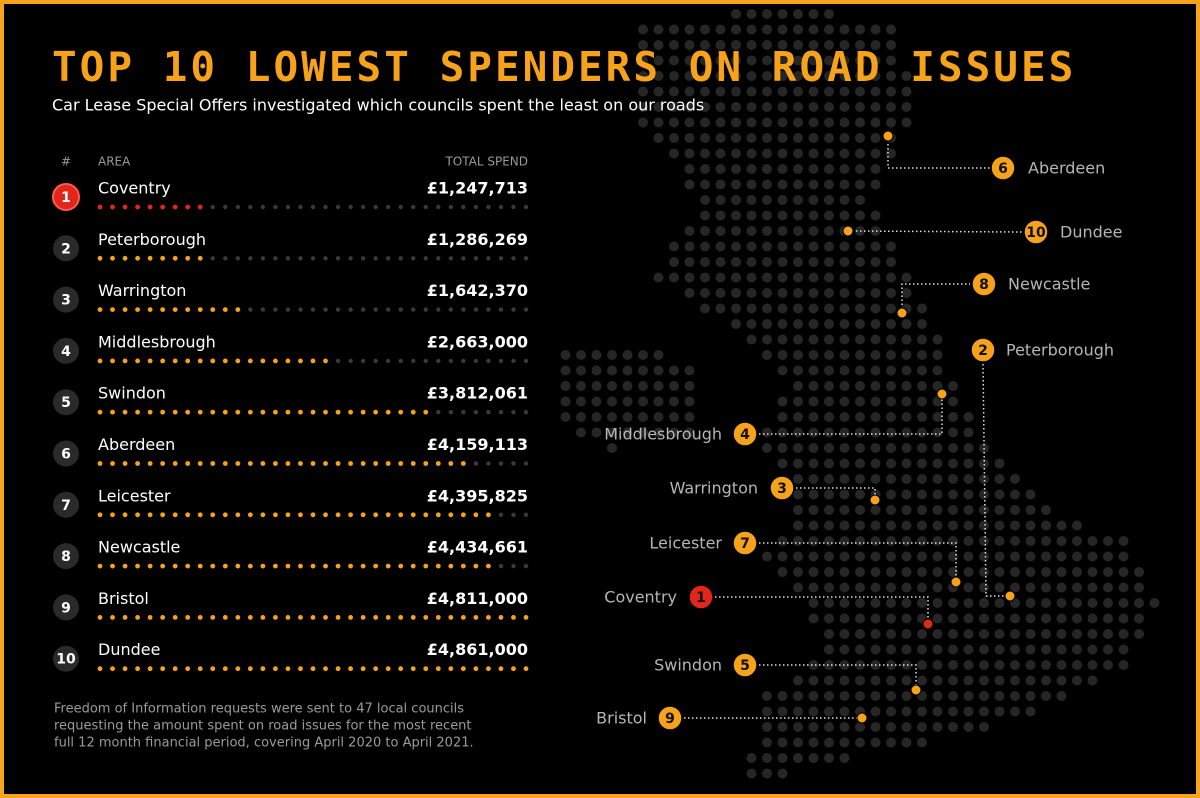 Image resolution: width=1200 pixels, height=798 pixels. Describe the element at coordinates (822, 610) in the screenshot. I see `connector` at that location.